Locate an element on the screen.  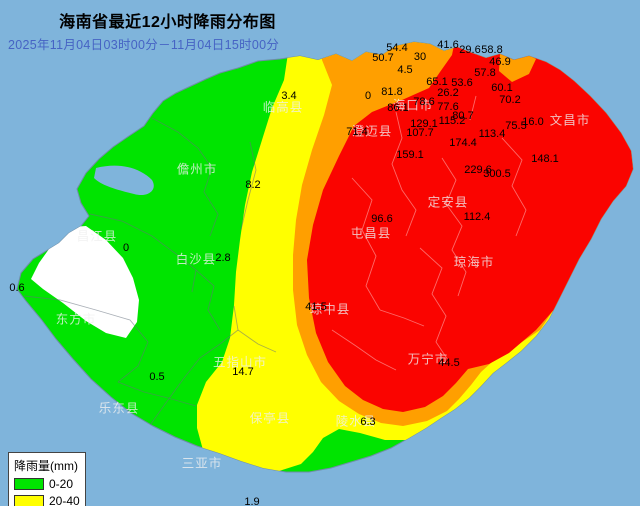
zone-white-dongfang is located at coordinates (85, 282).